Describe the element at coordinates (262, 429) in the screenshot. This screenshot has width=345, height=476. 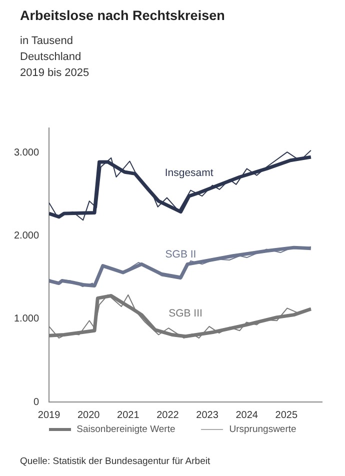
I see `text: Ursprungswerte` at that location.